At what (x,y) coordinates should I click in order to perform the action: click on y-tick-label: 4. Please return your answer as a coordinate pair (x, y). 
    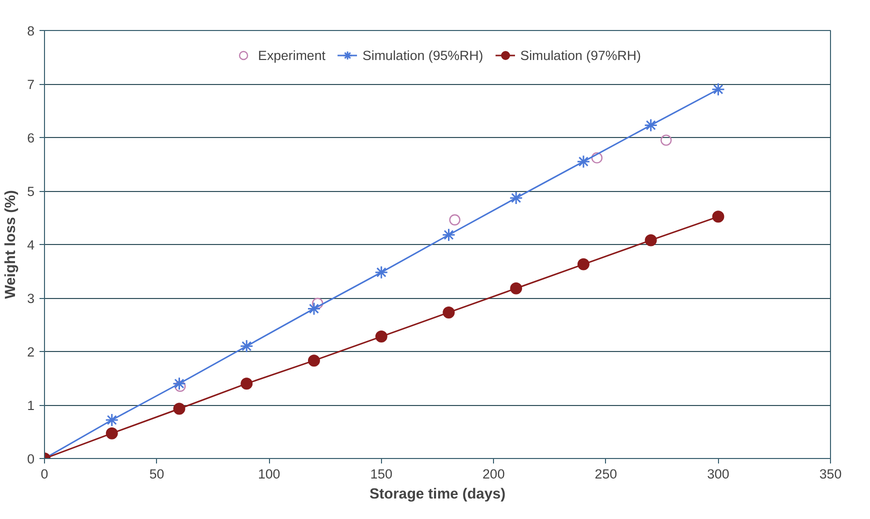
    Looking at the image, I should click on (31, 245).